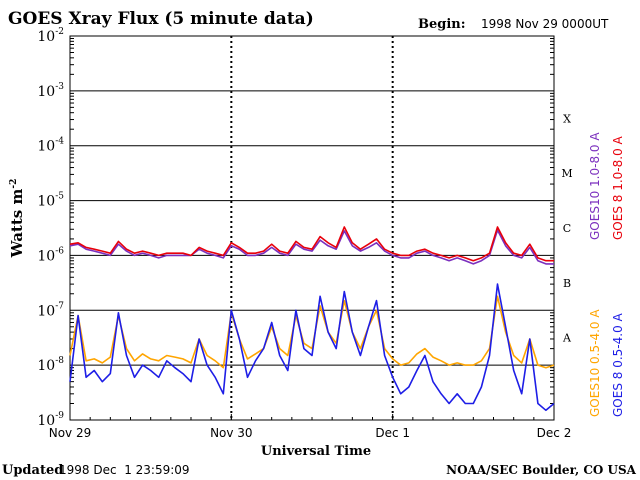 The height and width of the screenshot is (480, 640). What do you see at coordinates (392, 433) in the screenshot?
I see `x-tick-label: Dec 1` at bounding box center [392, 433].